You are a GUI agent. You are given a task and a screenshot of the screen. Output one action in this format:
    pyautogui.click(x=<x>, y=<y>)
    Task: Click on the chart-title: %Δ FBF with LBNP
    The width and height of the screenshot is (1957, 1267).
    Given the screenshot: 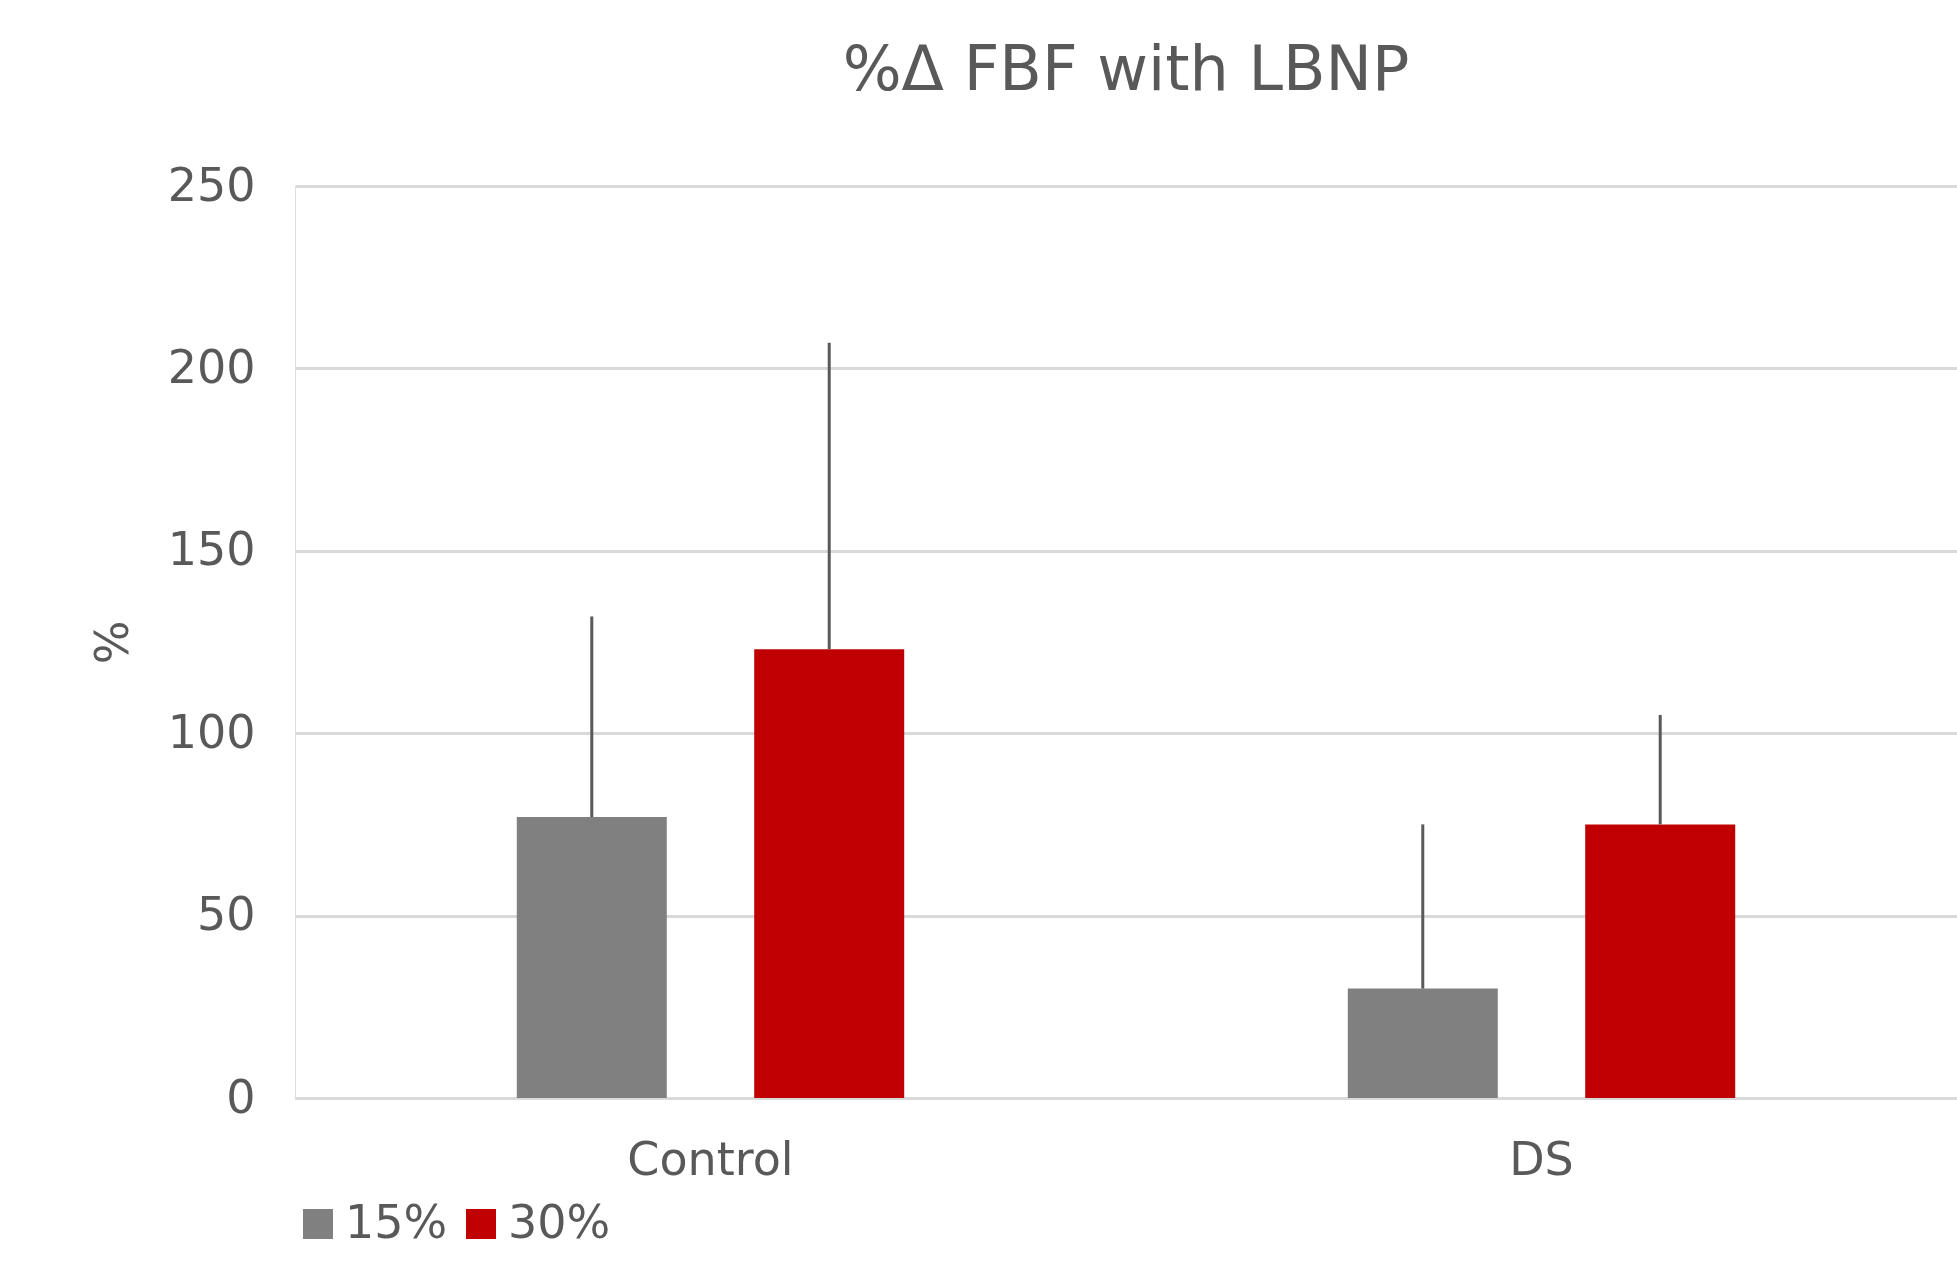 What is the action you would take?
    pyautogui.click(x=1126, y=68)
    